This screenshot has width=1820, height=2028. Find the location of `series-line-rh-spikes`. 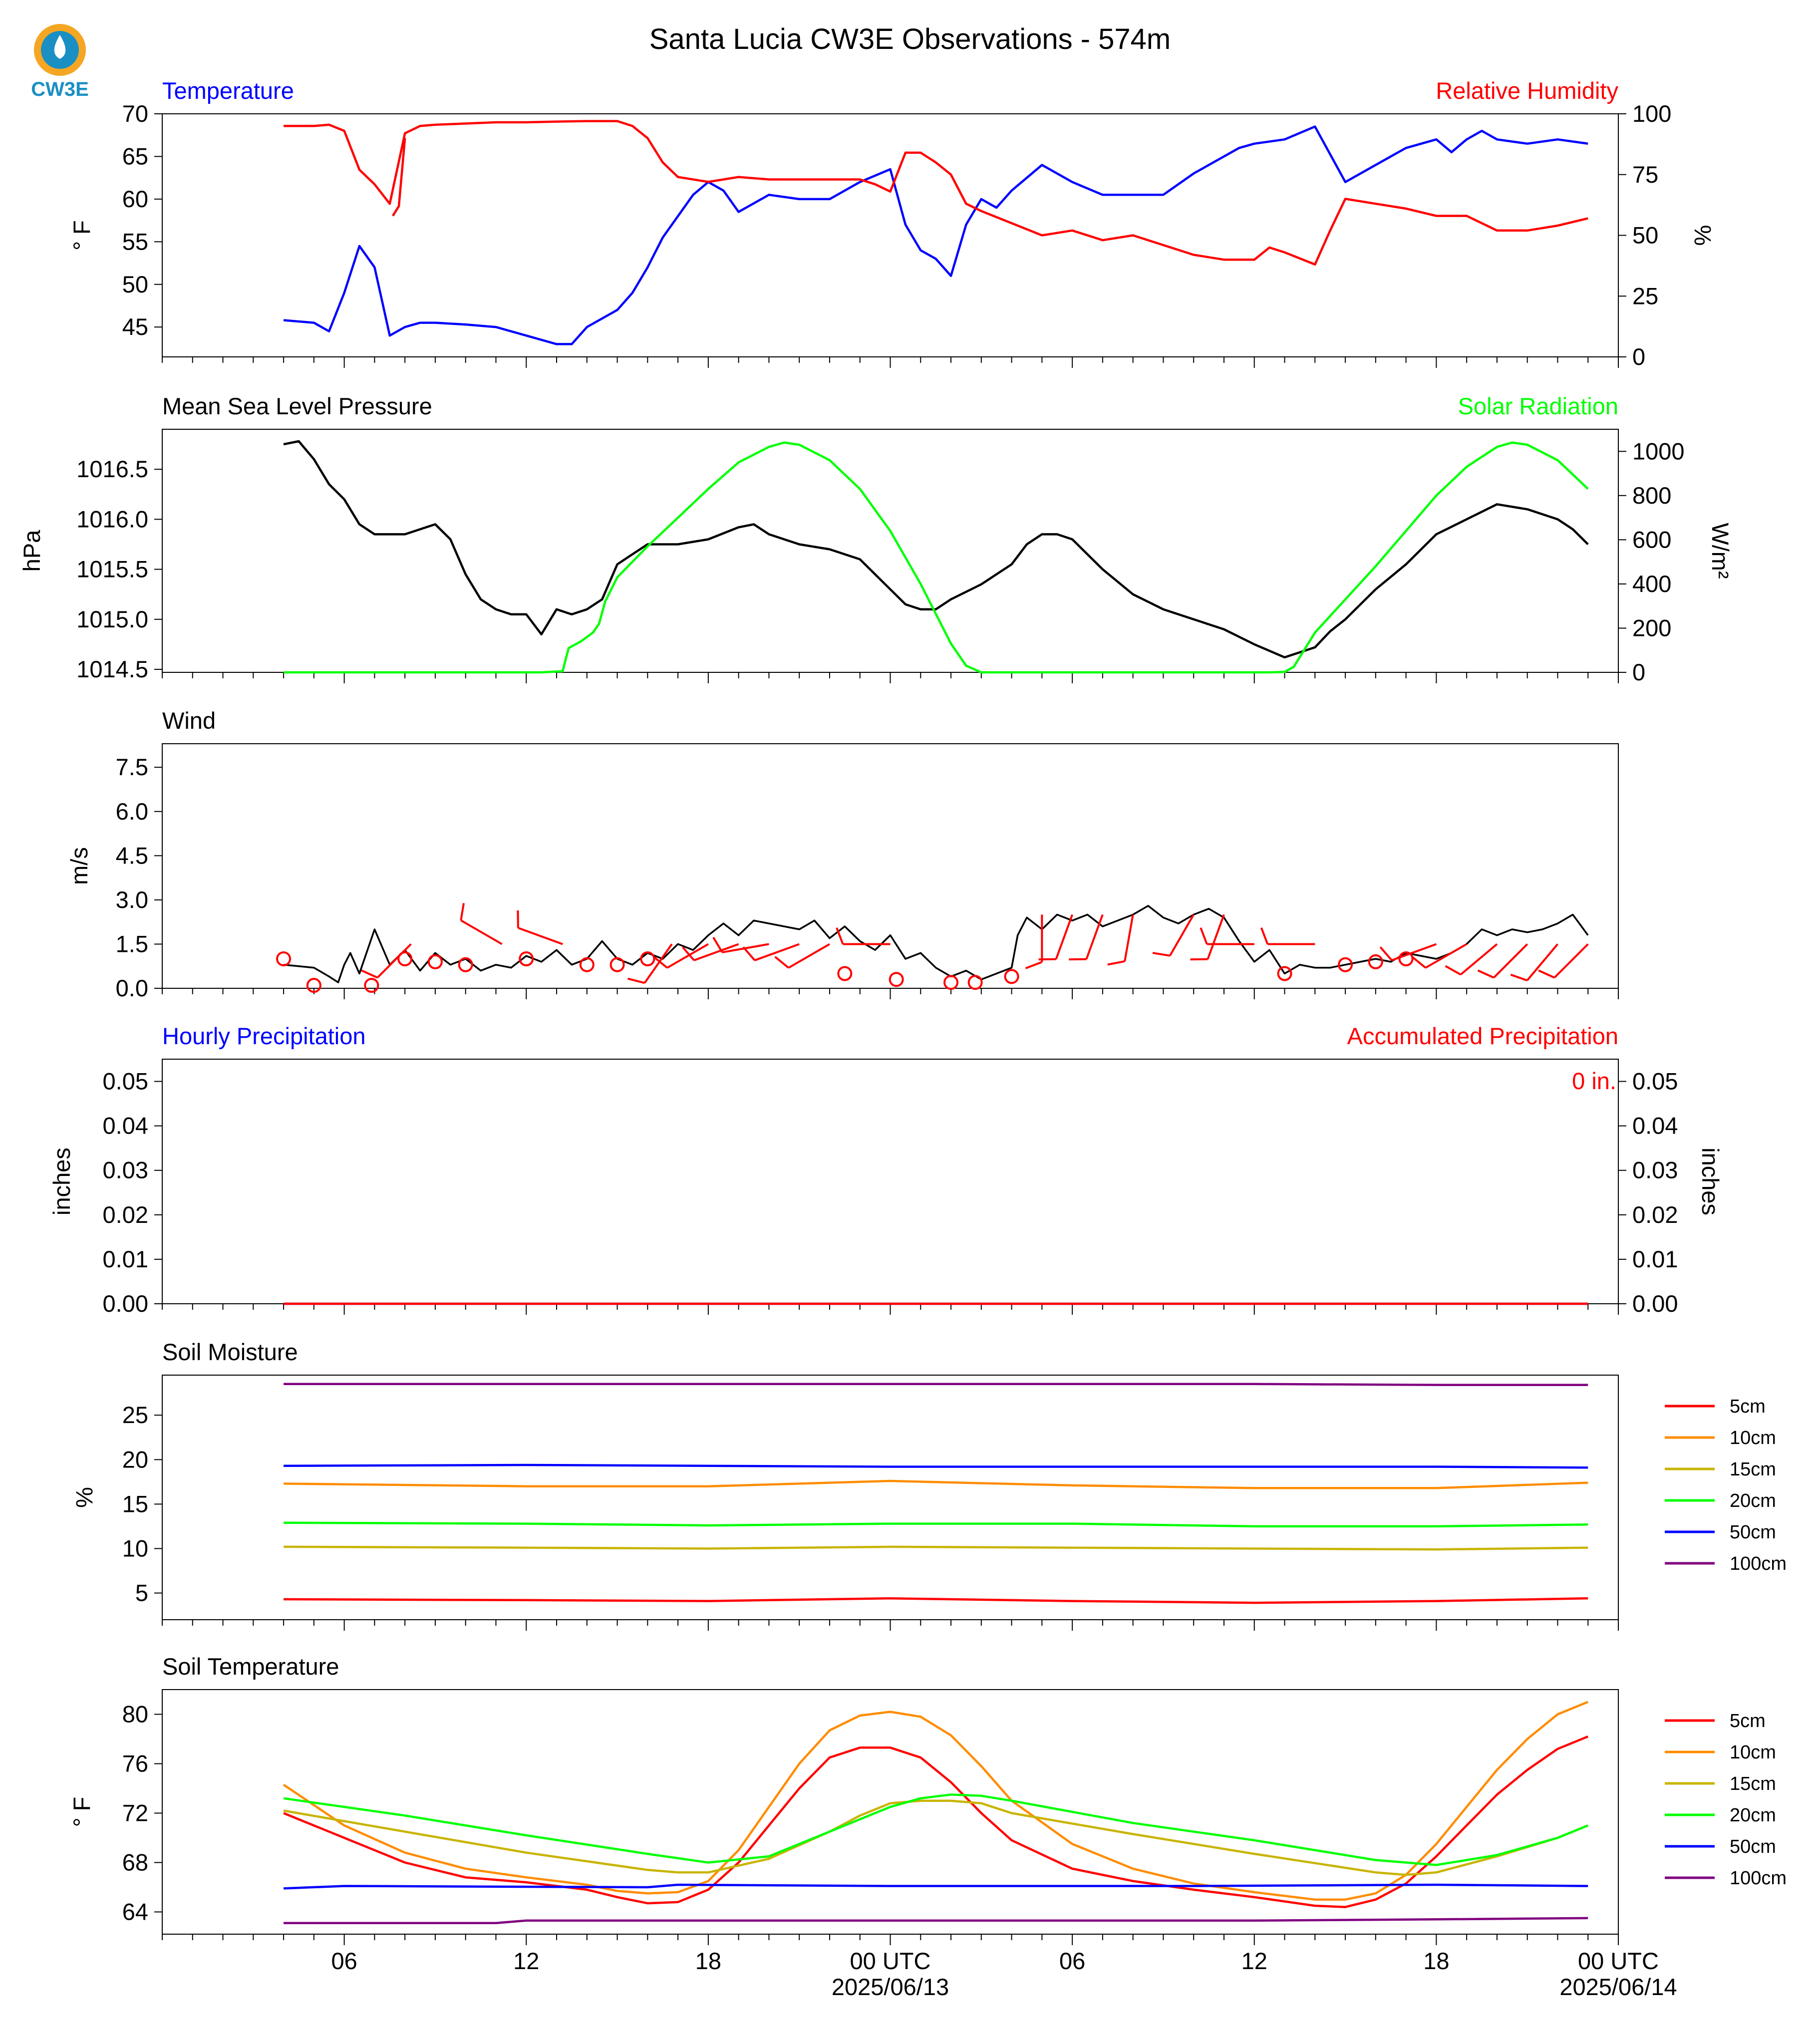

series-line-rh-spikes is located at coordinates (398, 177).